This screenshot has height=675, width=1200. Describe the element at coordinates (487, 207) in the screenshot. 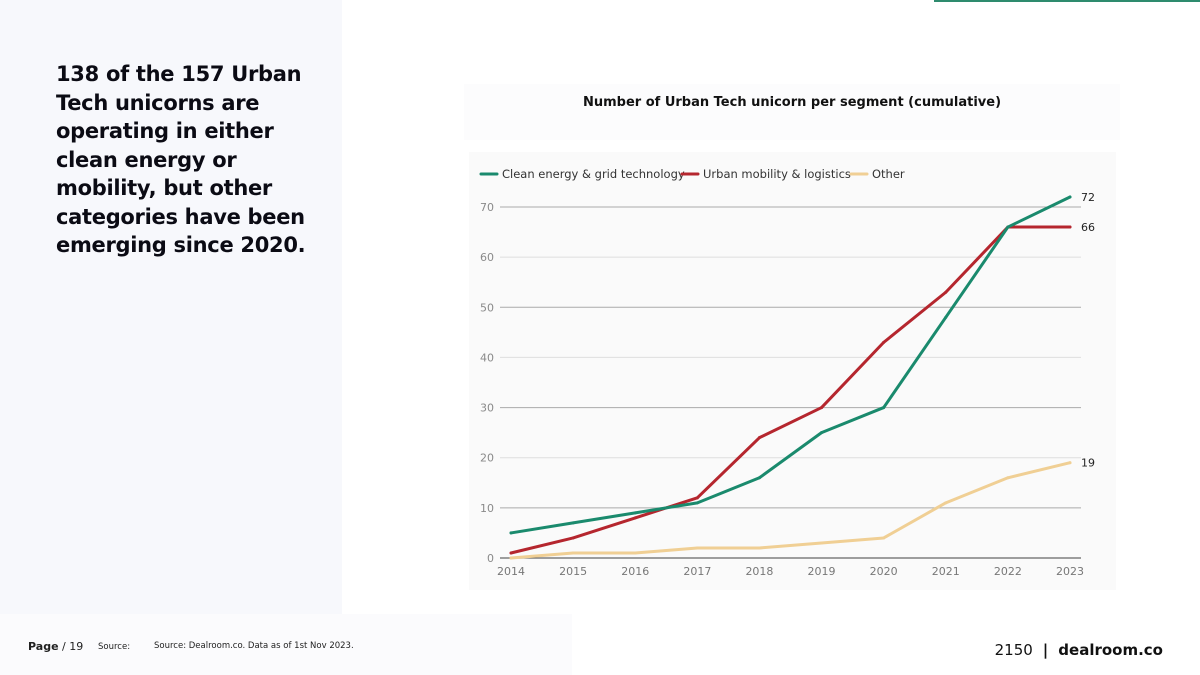

I see `y-tick-label: 70` at that location.